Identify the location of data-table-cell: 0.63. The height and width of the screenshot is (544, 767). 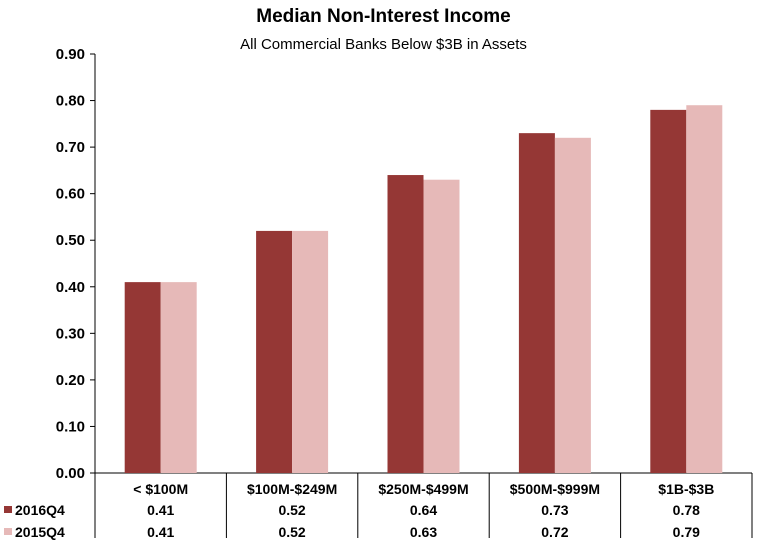
(423, 532).